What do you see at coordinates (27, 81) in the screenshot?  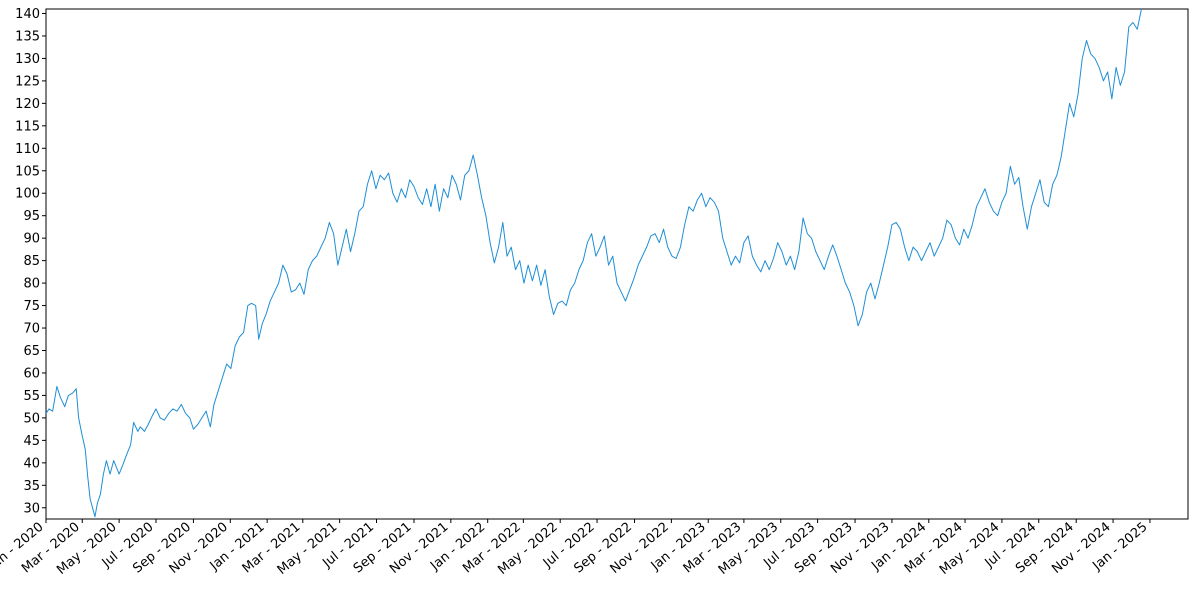 I see `y-tick-label: 125` at bounding box center [27, 81].